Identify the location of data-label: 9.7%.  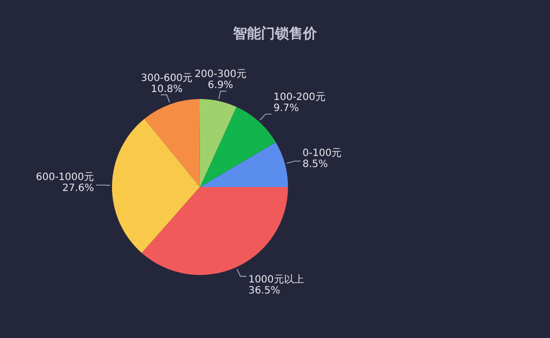
(286, 108).